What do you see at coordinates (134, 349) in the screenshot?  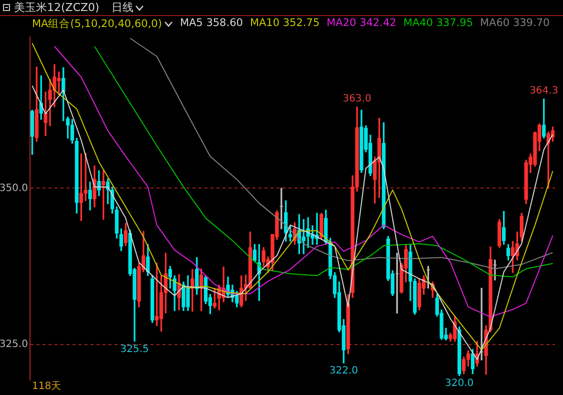 I see `annotation: 325.5` at bounding box center [134, 349].